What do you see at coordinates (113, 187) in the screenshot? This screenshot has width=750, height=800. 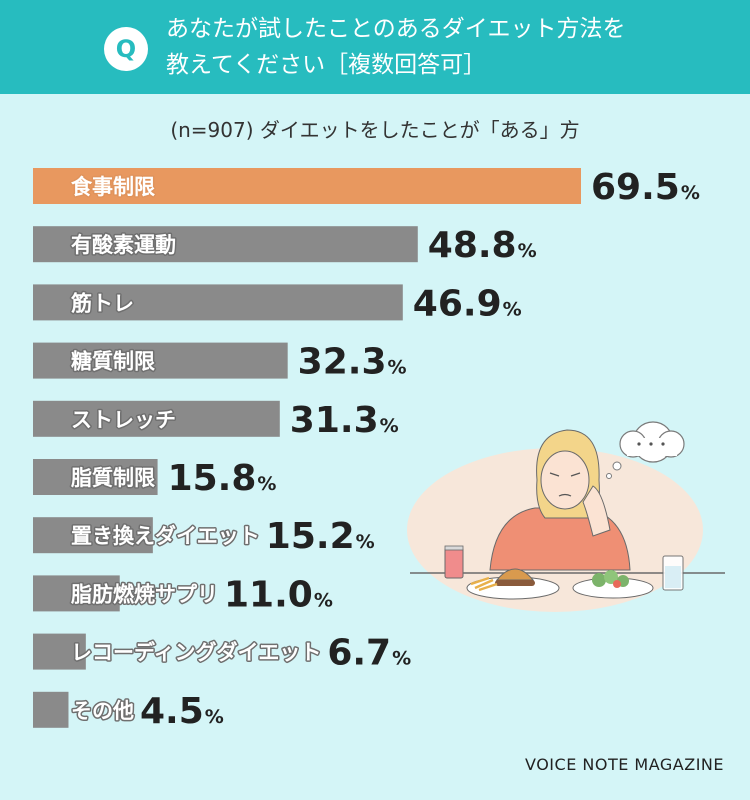 I see `bar-label-0: 食事制限` at bounding box center [113, 187].